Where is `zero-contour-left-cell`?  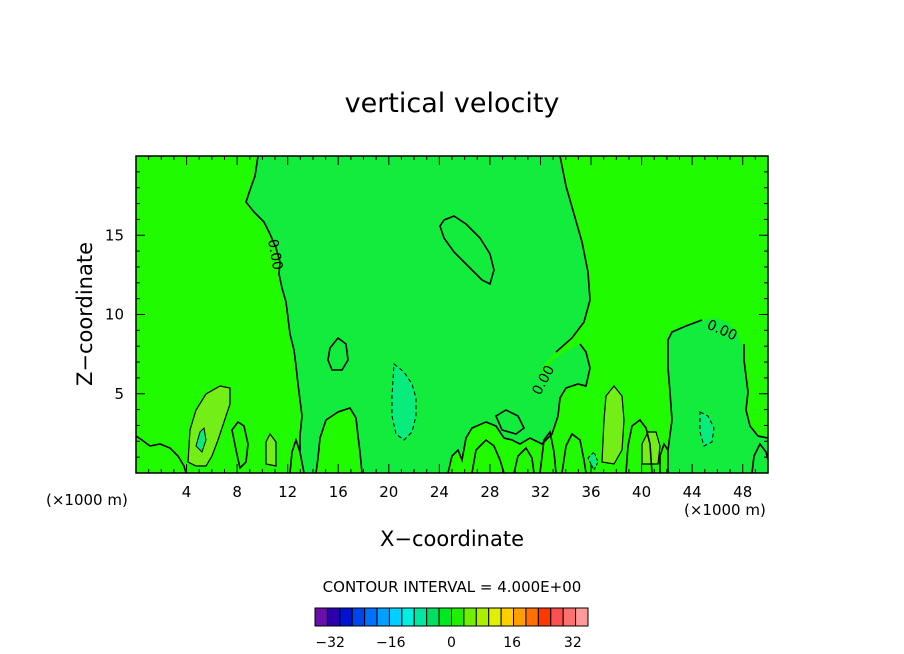
zero-contour-left-cell is located at coordinates (240, 445).